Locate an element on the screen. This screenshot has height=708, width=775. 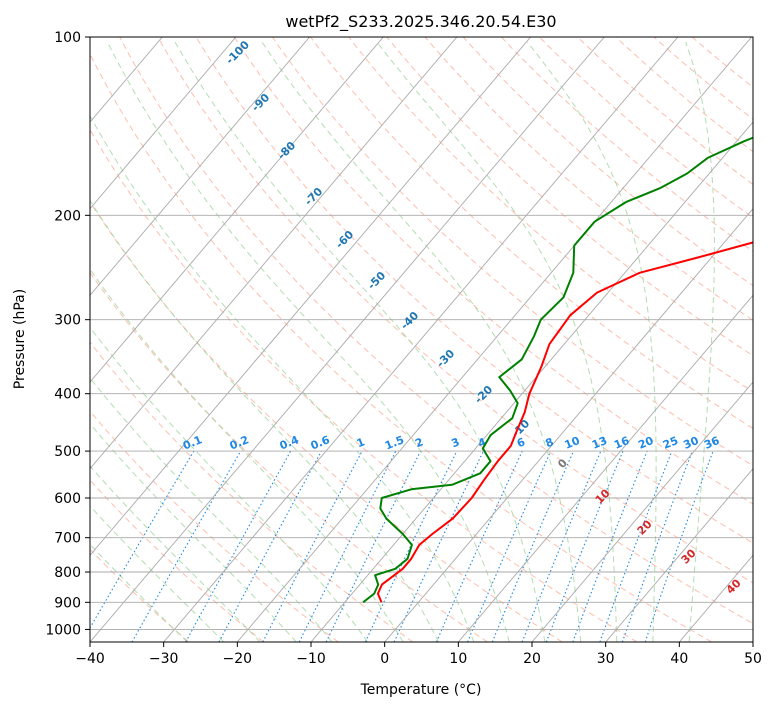
x-tick-label: 30 is located at coordinates (606, 659).